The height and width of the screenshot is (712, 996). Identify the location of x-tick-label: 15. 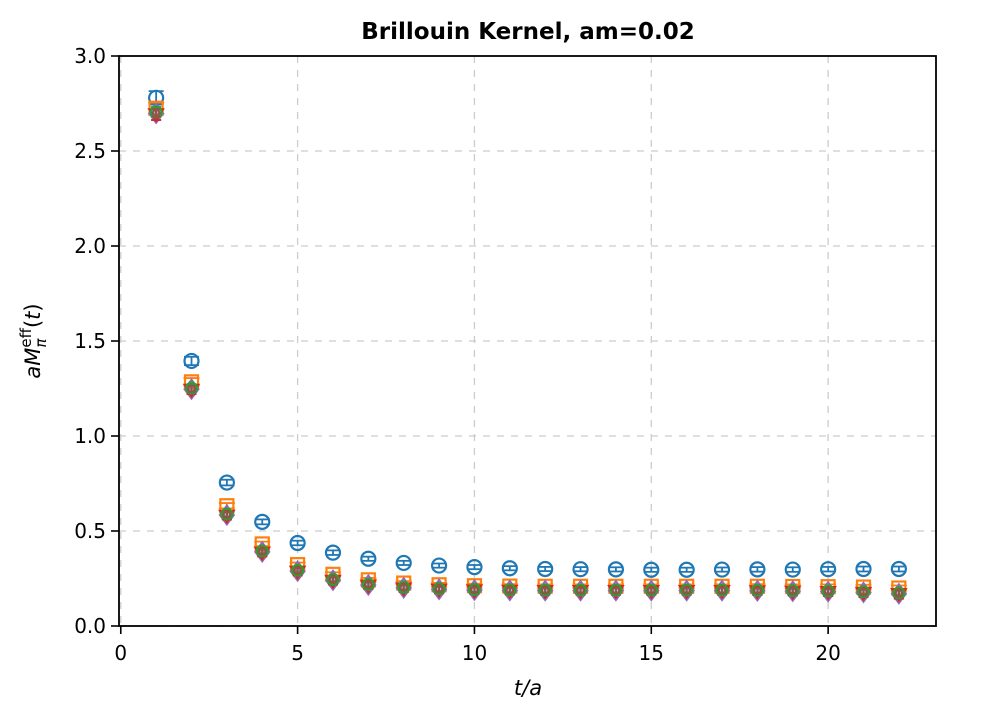
(651, 653).